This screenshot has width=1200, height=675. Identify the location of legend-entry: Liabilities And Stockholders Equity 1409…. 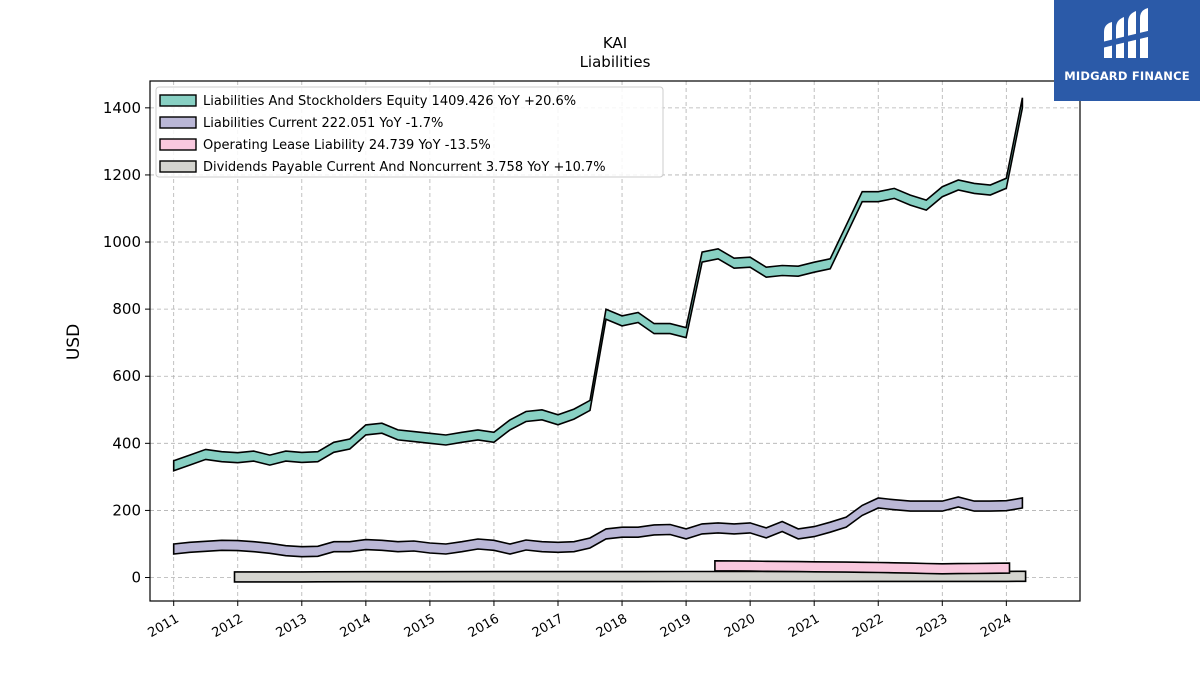
(389, 101).